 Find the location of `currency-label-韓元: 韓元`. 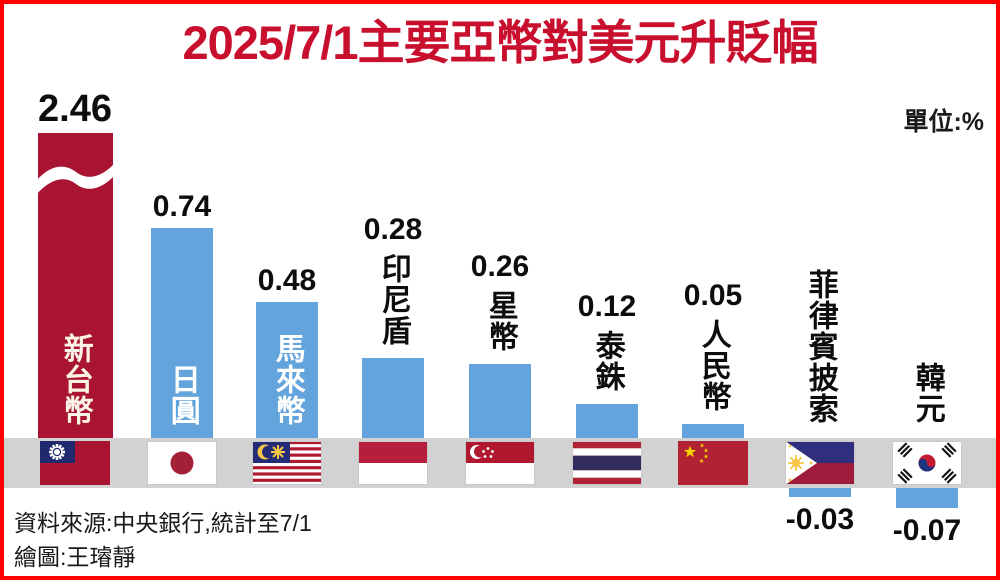

currency-label-韓元: 韓元 is located at coordinates (927, 393).